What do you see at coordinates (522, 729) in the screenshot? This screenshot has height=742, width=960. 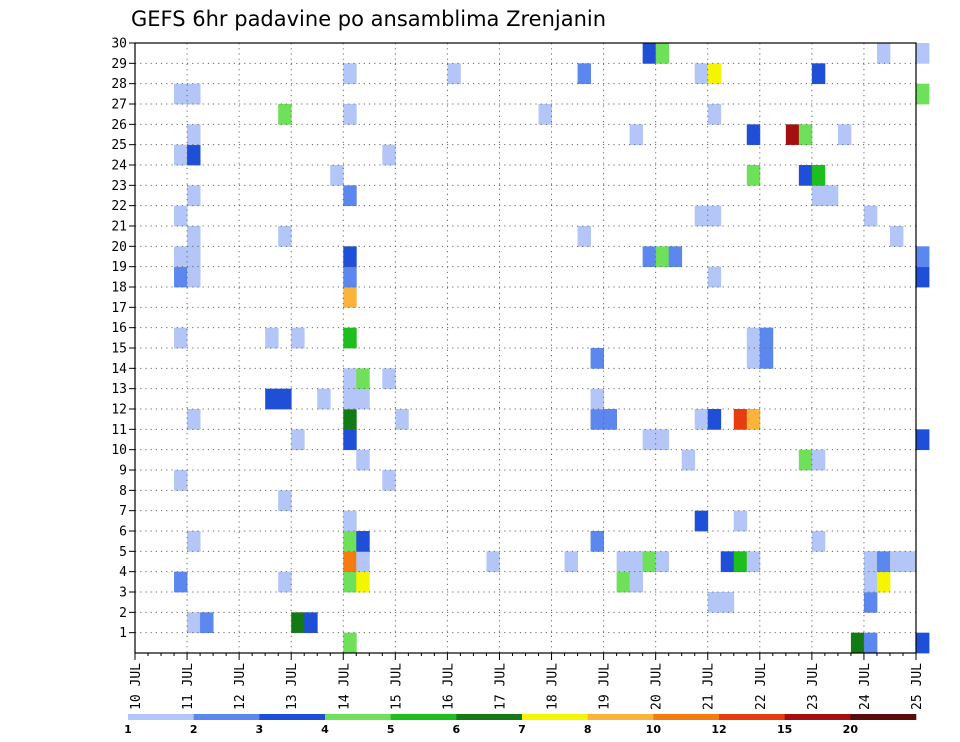 I see `colorbar-label: 7` at bounding box center [522, 729].